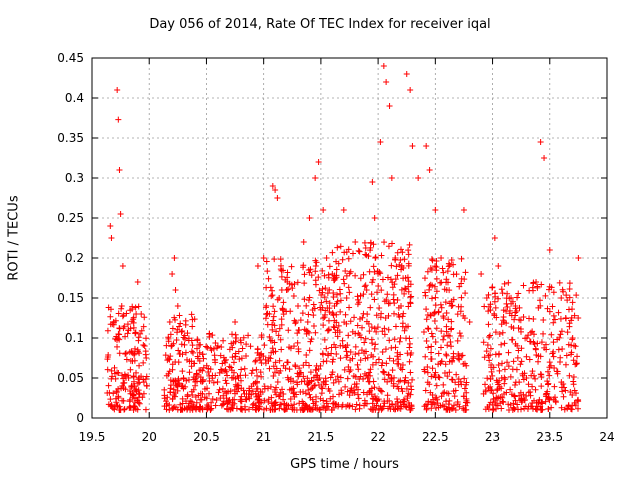 The width and height of the screenshot is (640, 480). I want to click on x-tick-label: 21, so click(263, 437).